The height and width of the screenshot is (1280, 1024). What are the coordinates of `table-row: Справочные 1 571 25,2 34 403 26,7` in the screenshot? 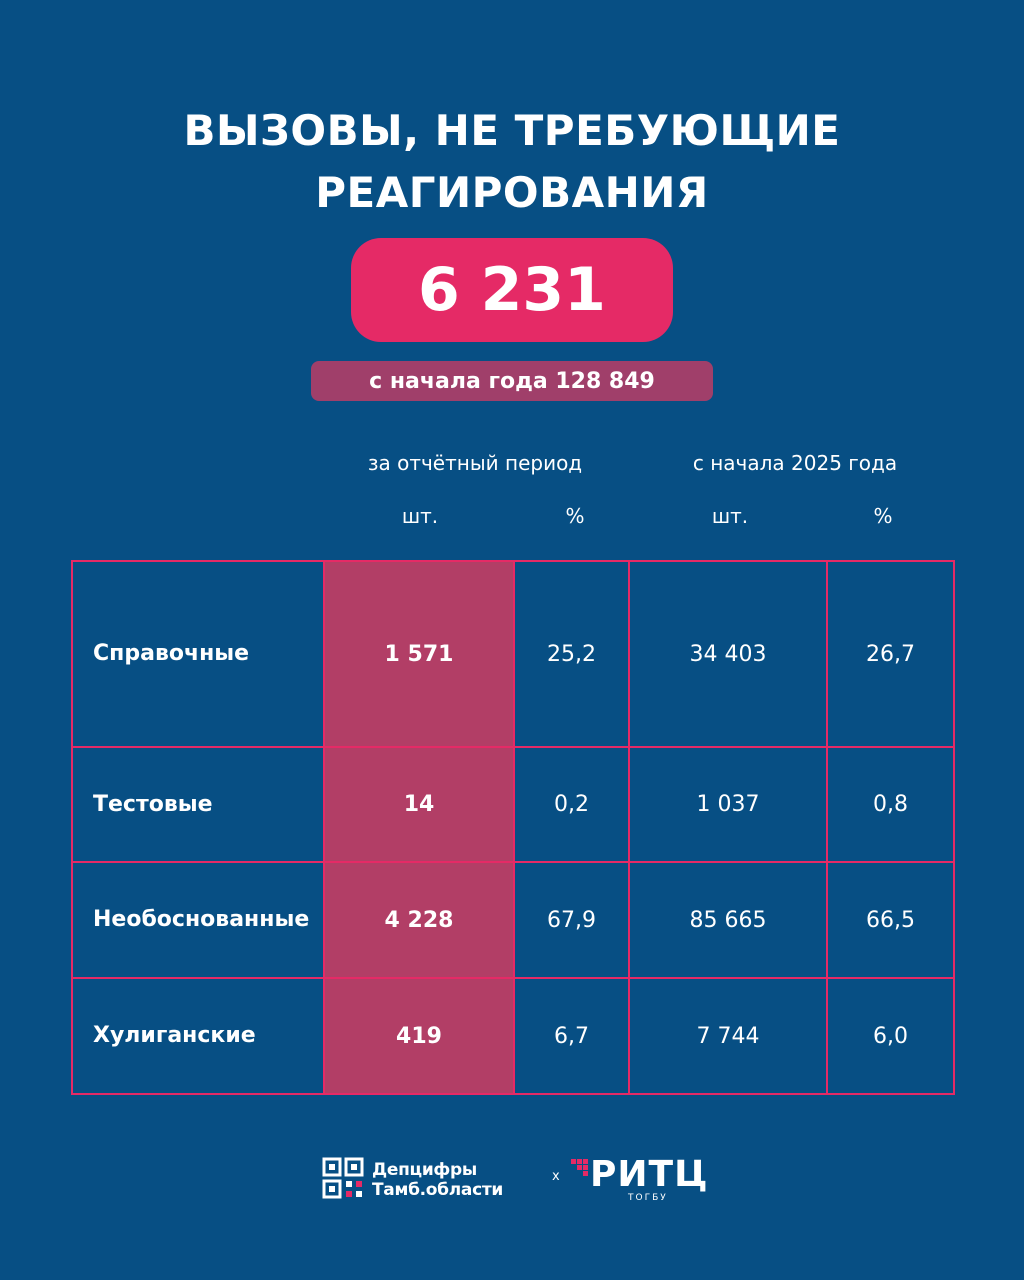 It's located at (513, 654).